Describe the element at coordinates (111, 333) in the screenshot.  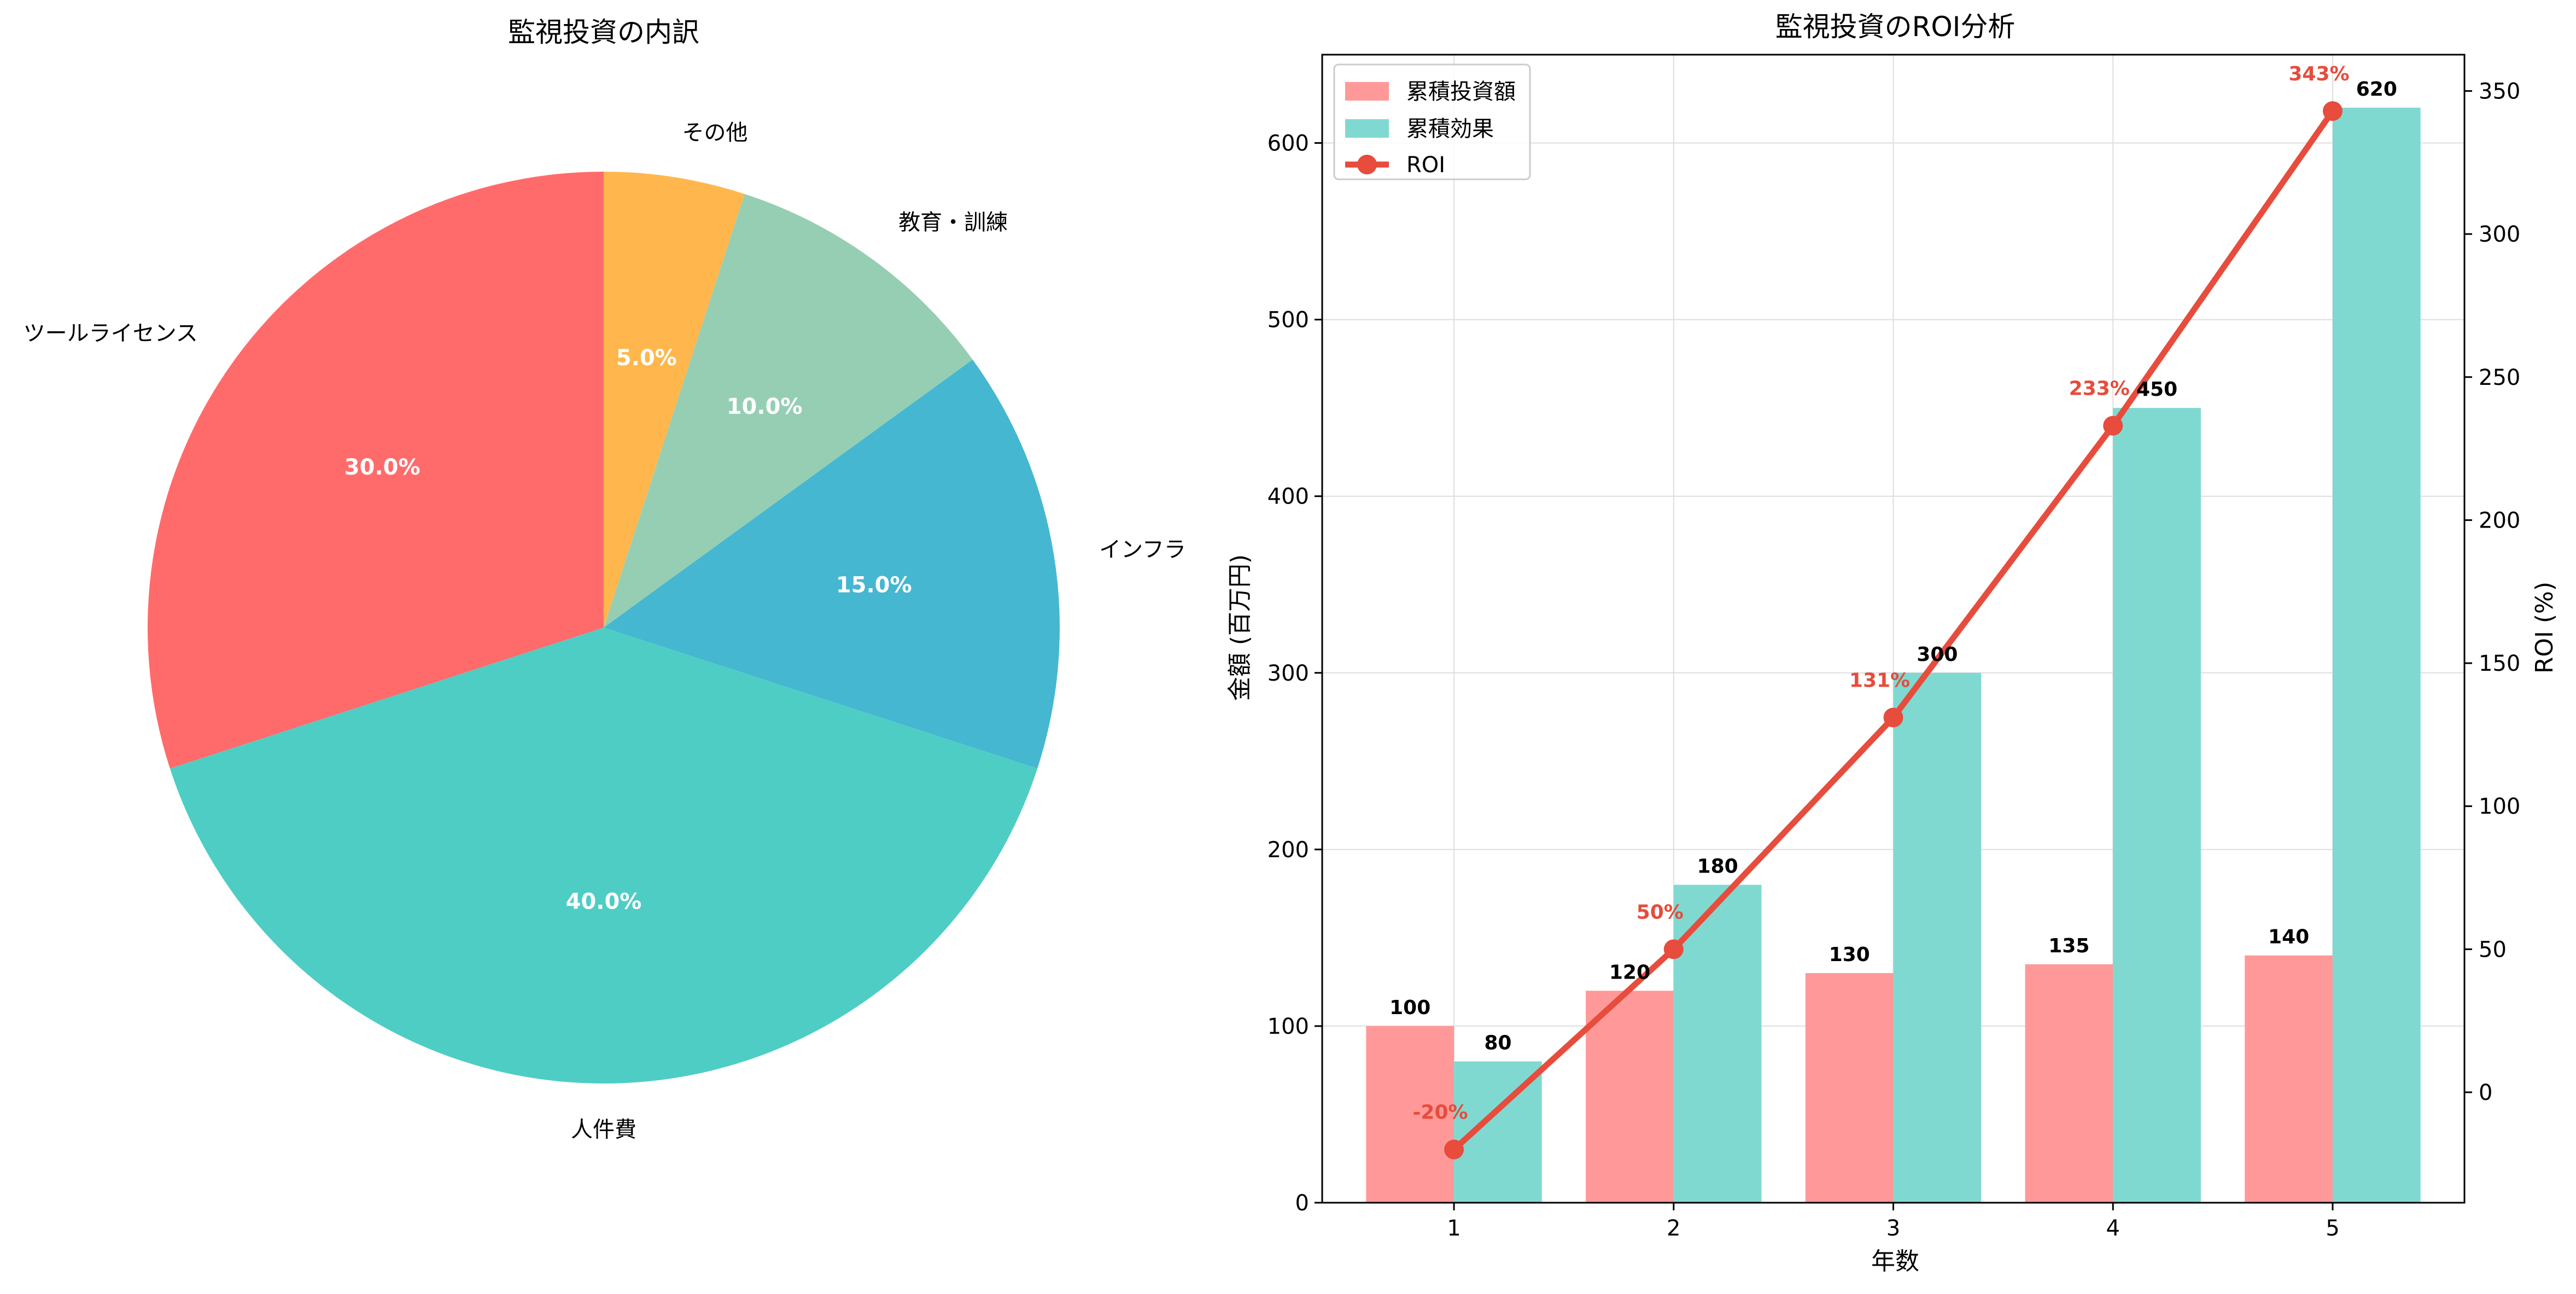
I see `pie-category-label: ツールライセンス` at that location.